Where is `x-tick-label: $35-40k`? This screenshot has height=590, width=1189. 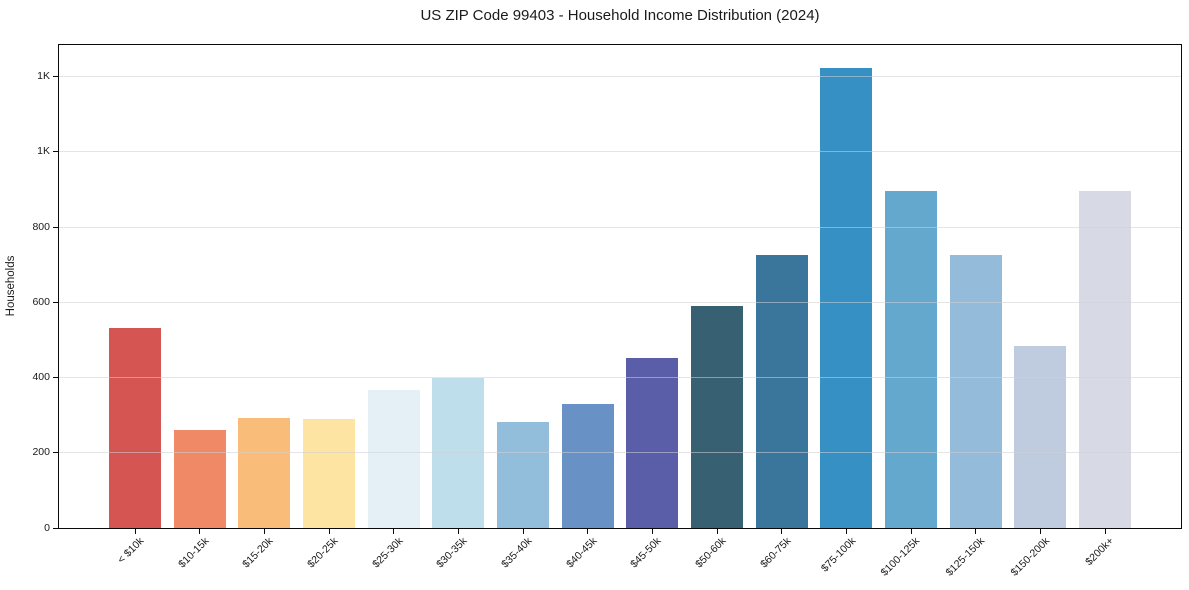
x-tick-label: $35-40k is located at coordinates (517, 553).